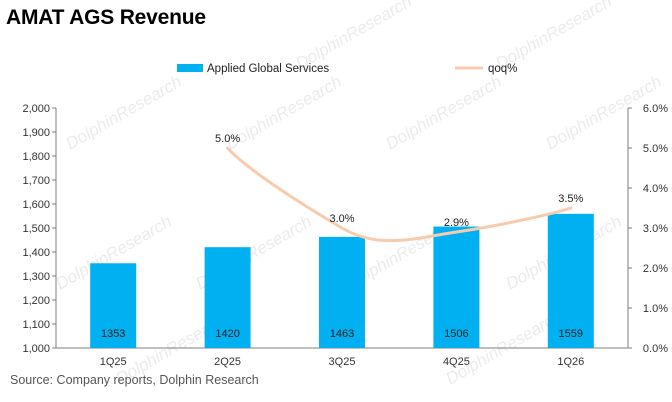  Describe the element at coordinates (227, 334) in the screenshot. I see `bar-value-label: 1420` at that location.